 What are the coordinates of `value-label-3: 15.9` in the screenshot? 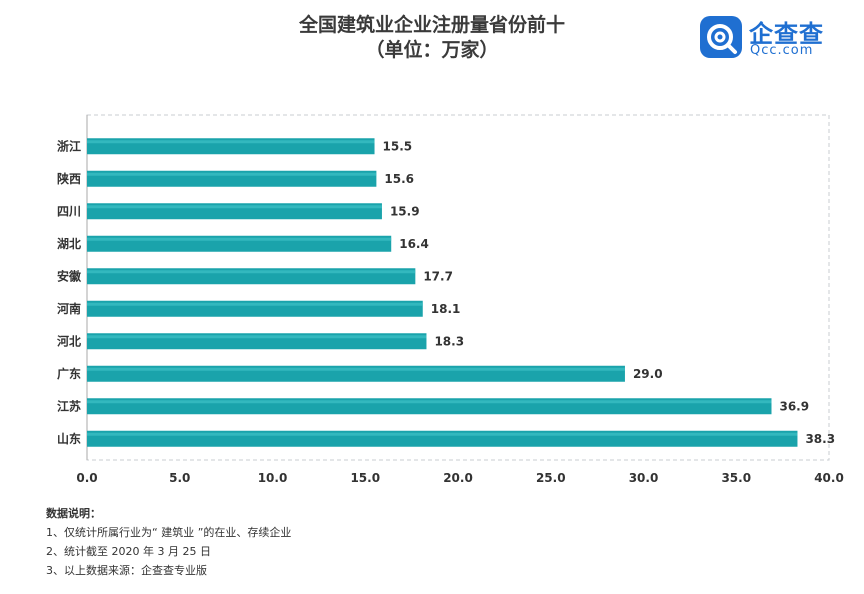 It's located at (405, 211).